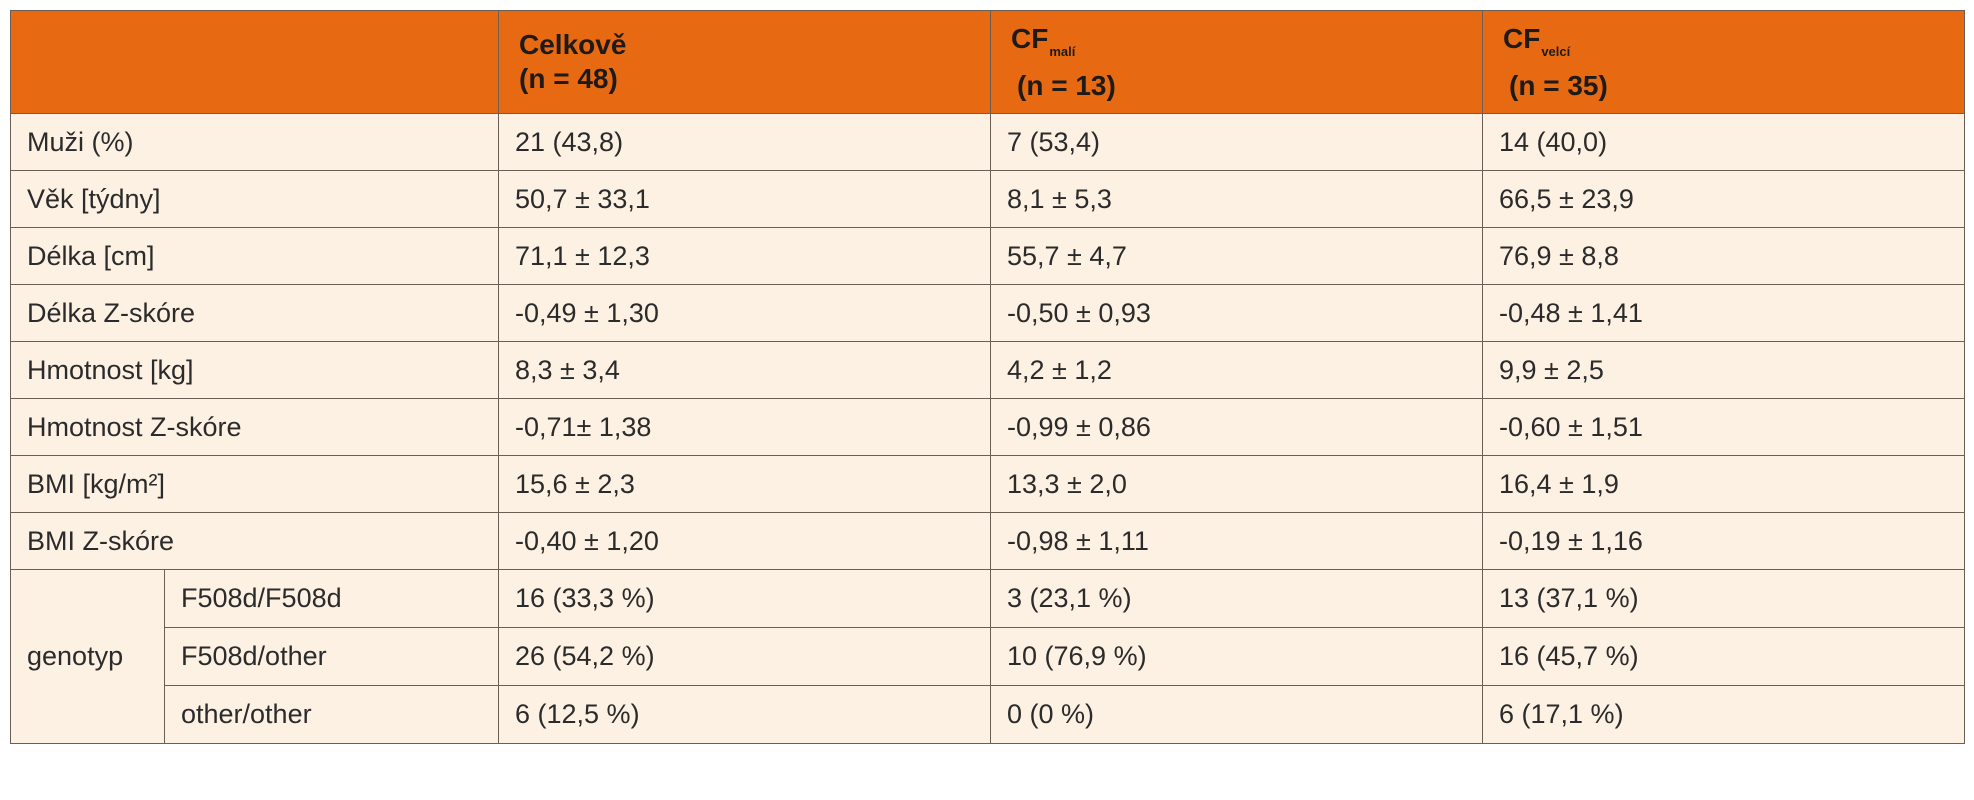 This screenshot has height=800, width=1974. I want to click on cell-cf-mali: 4,2 ± 1,2, so click(1236, 370).